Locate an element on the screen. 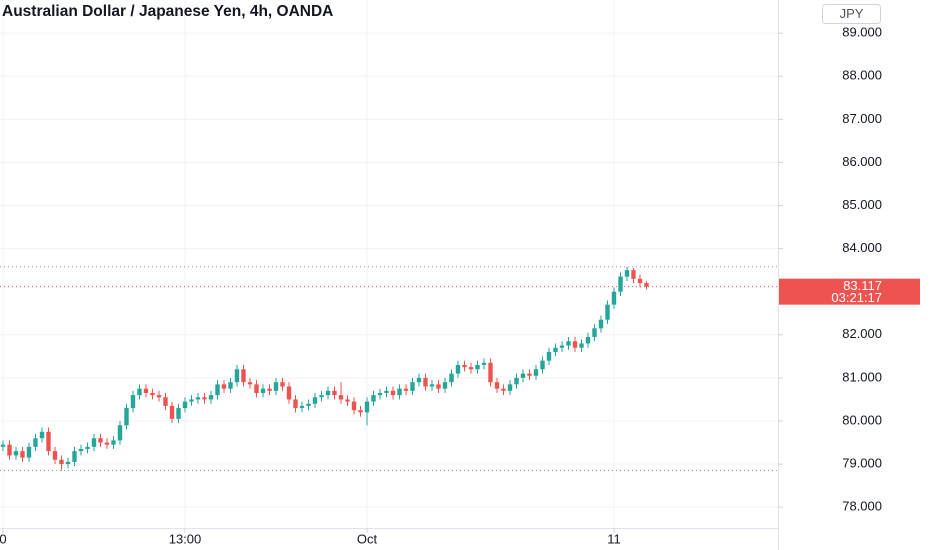  last-price-tag is located at coordinates (849, 291).